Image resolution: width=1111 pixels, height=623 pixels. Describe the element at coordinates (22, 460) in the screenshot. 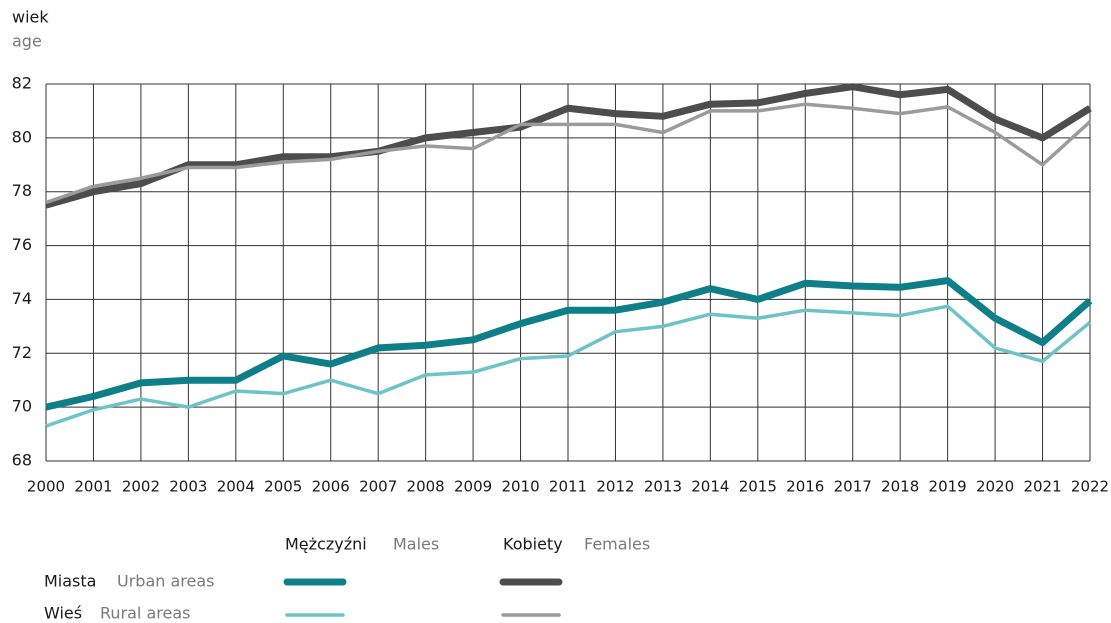

I see `y-tick-label: 68` at that location.